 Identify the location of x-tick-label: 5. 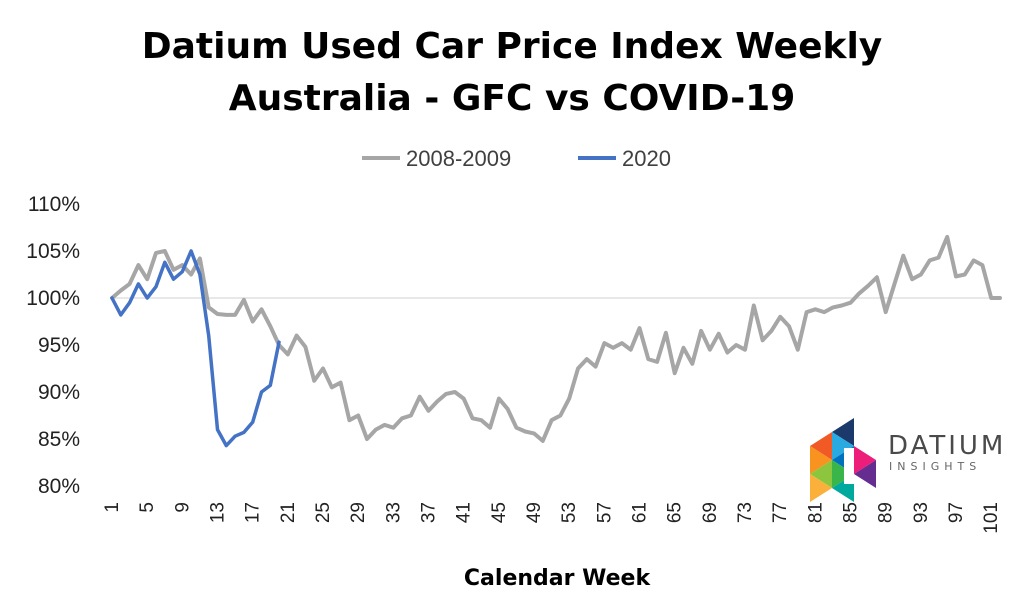
(147, 507).